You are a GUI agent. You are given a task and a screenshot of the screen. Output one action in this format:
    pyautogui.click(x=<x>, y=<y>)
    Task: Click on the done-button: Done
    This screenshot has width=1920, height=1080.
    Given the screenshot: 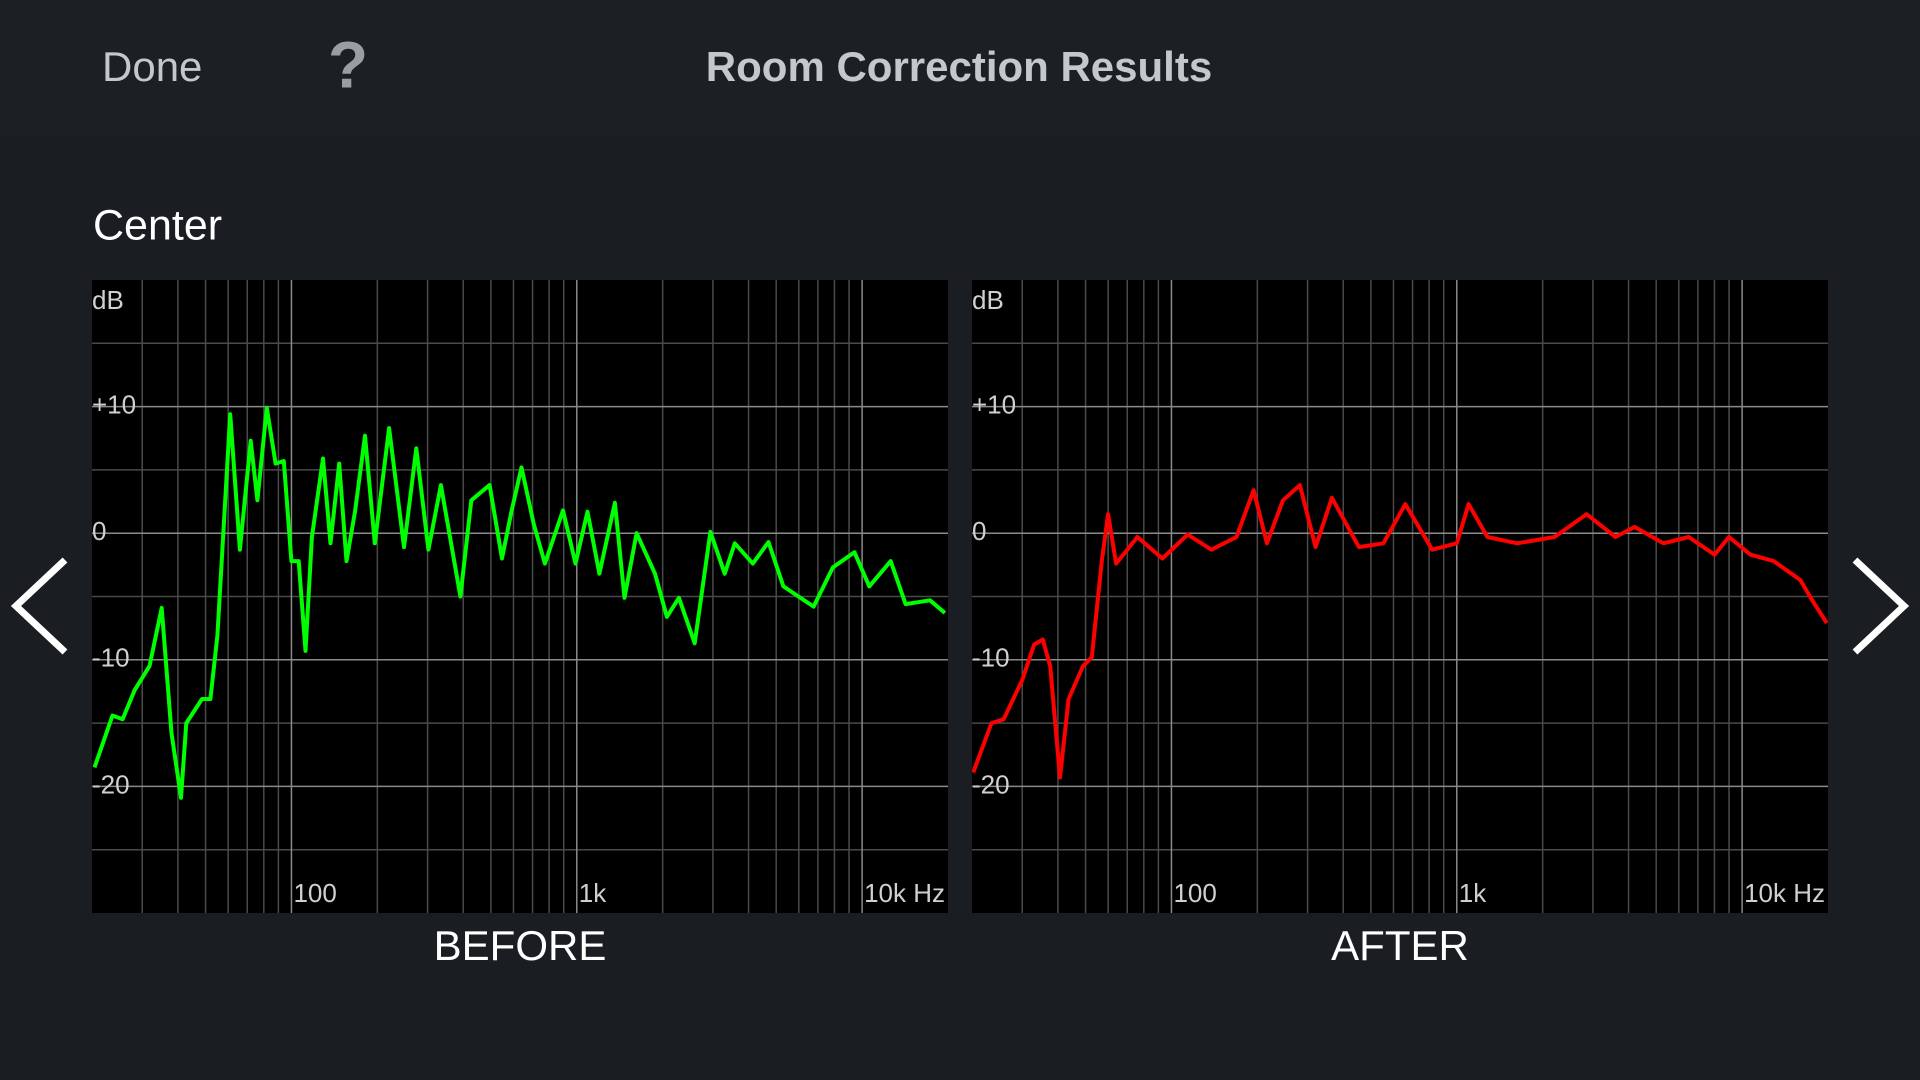 What is the action you would take?
    pyautogui.click(x=152, y=66)
    